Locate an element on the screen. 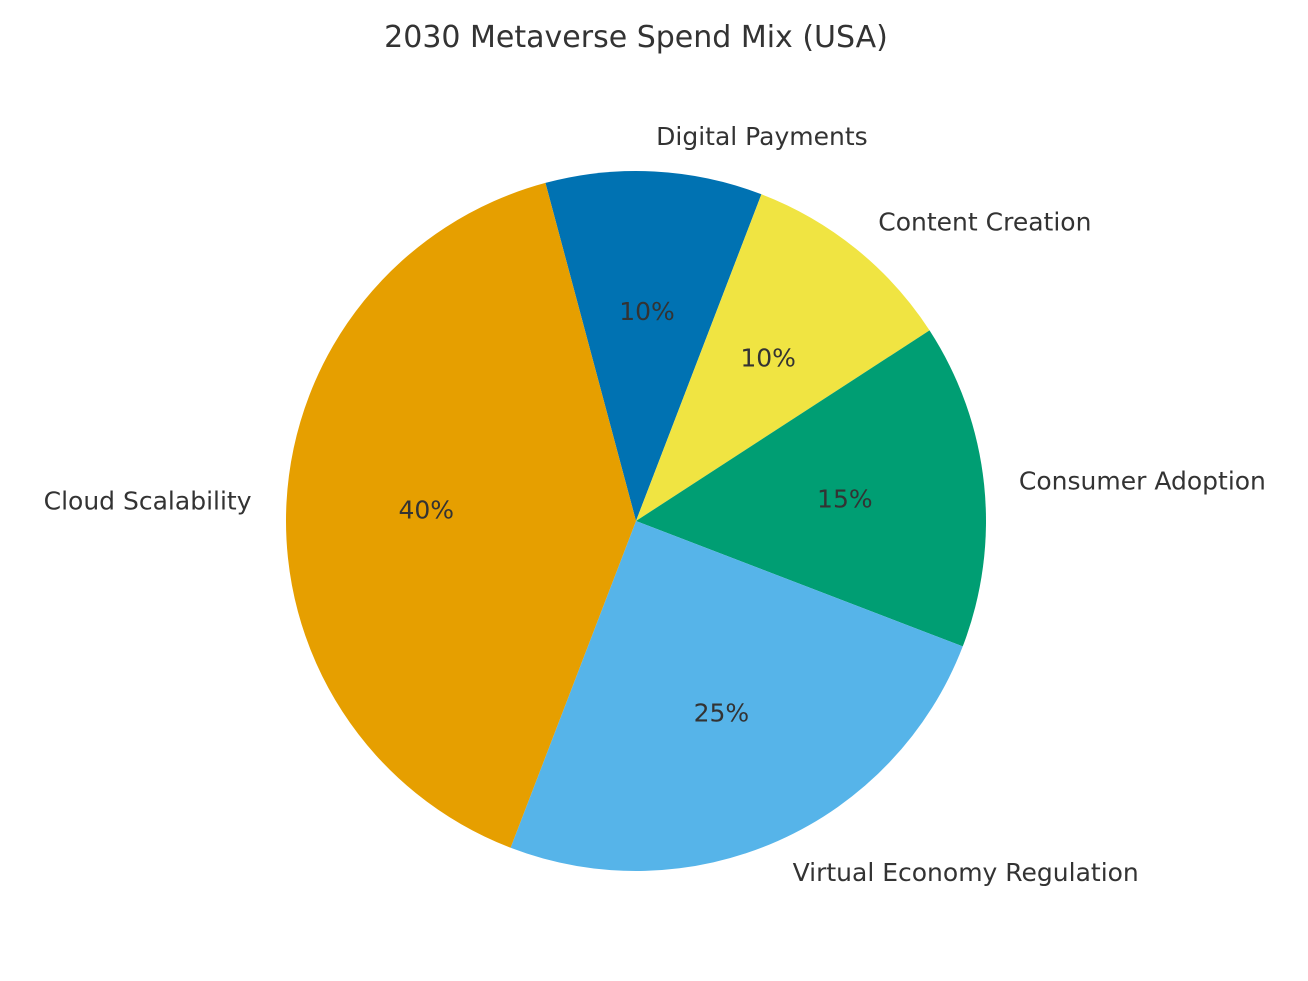 The width and height of the screenshot is (1308, 981). pie-slice-content-creation is located at coordinates (783, 357).